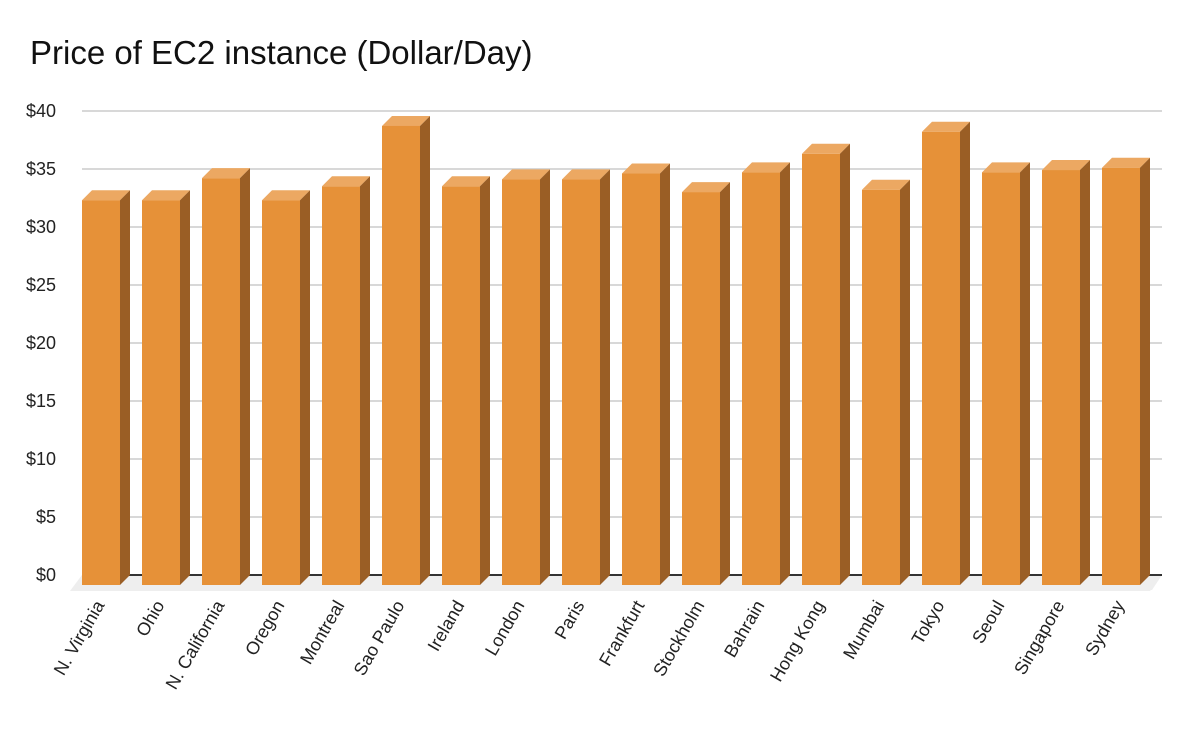 This screenshot has width=1200, height=742. What do you see at coordinates (570, 620) in the screenshot?
I see `x-tick-label: Paris` at bounding box center [570, 620].